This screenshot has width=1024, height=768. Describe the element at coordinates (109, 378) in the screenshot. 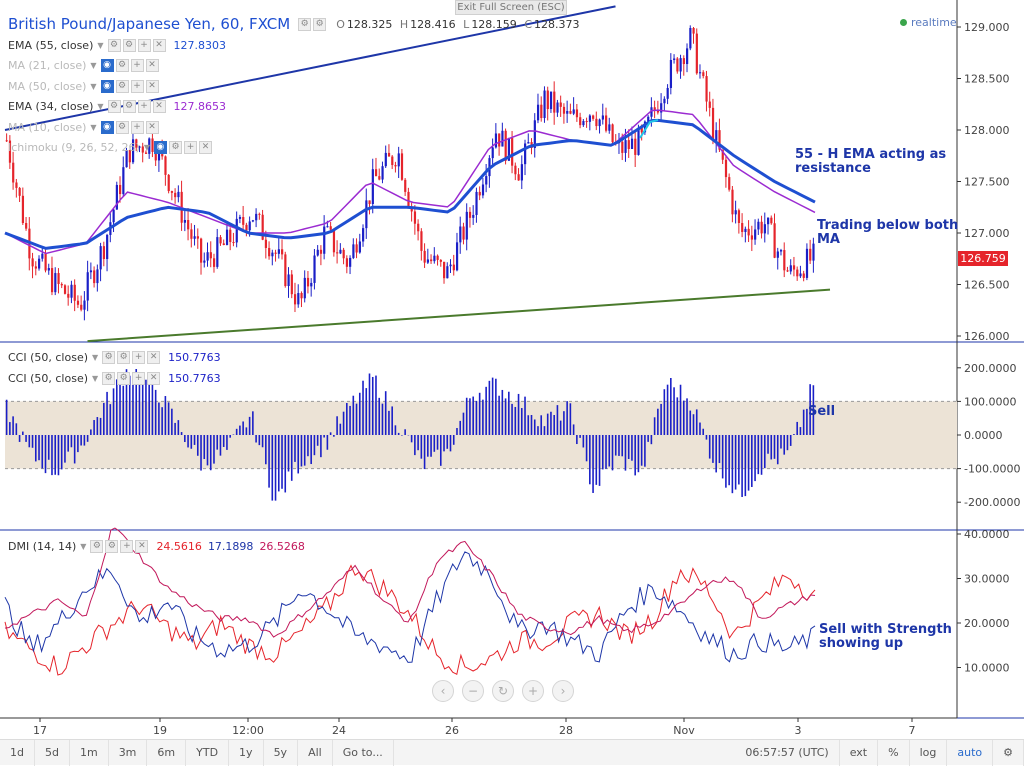

I see `cci-settings-button-2: ⚙` at that location.